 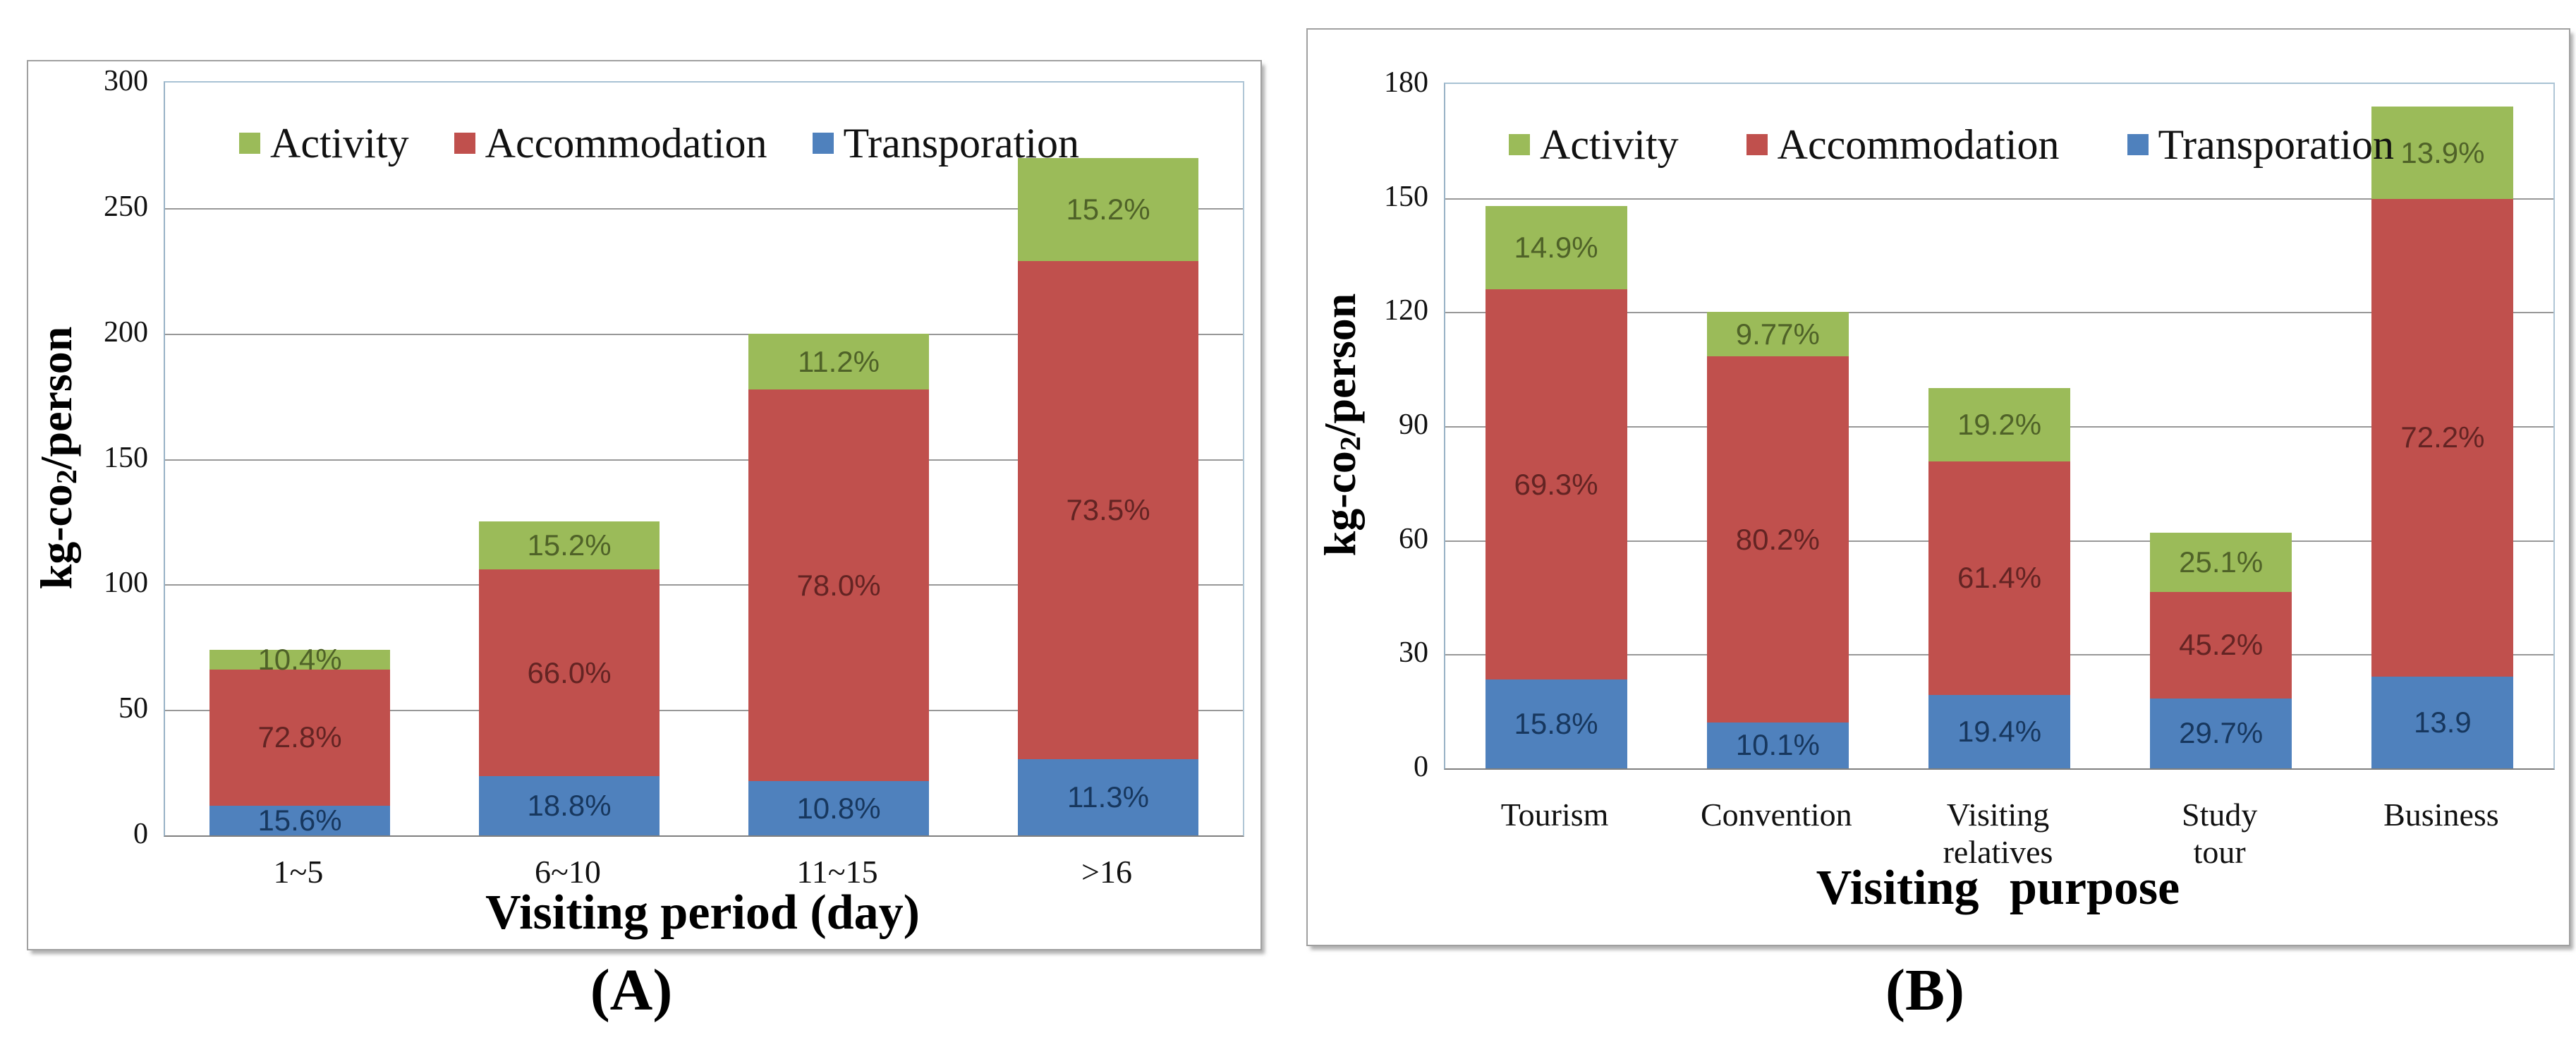 I want to click on data-label: 11.2%, so click(x=839, y=361).